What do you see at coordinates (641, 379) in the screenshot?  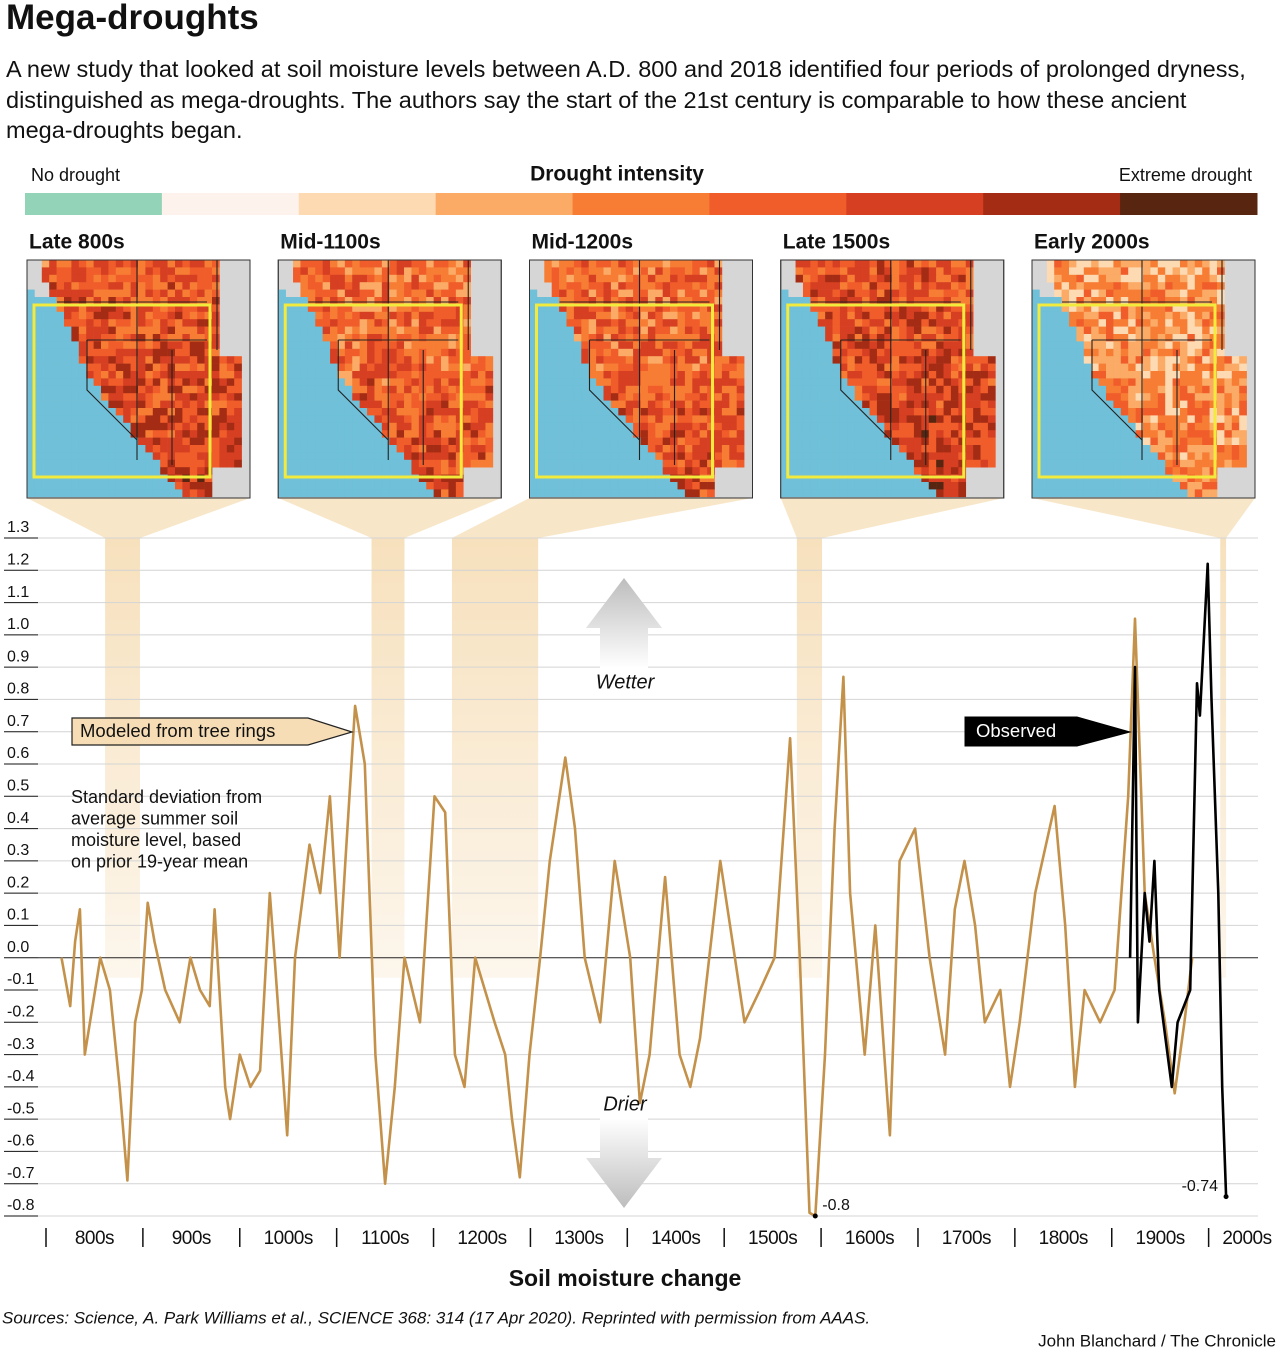 I see `map-frame` at bounding box center [641, 379].